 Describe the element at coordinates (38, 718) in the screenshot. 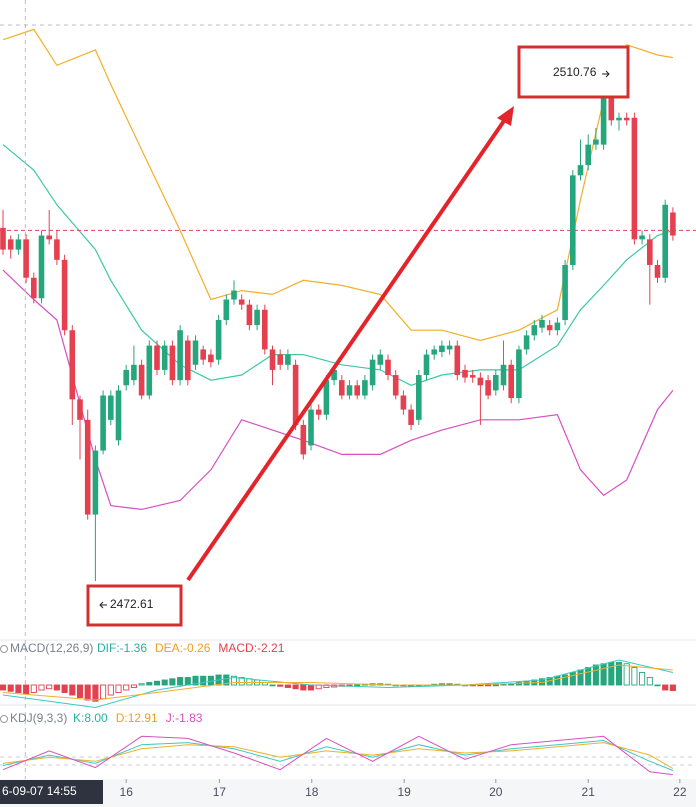

I see `kdj-title: KDJ(9,3,3)` at that location.